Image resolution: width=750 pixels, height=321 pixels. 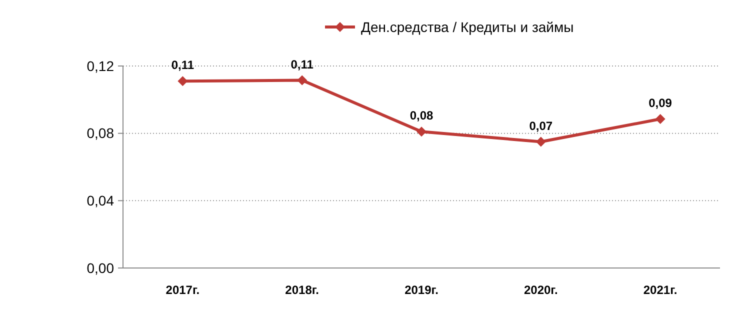 I want to click on y-tick-label: 0,04, so click(x=100, y=200).